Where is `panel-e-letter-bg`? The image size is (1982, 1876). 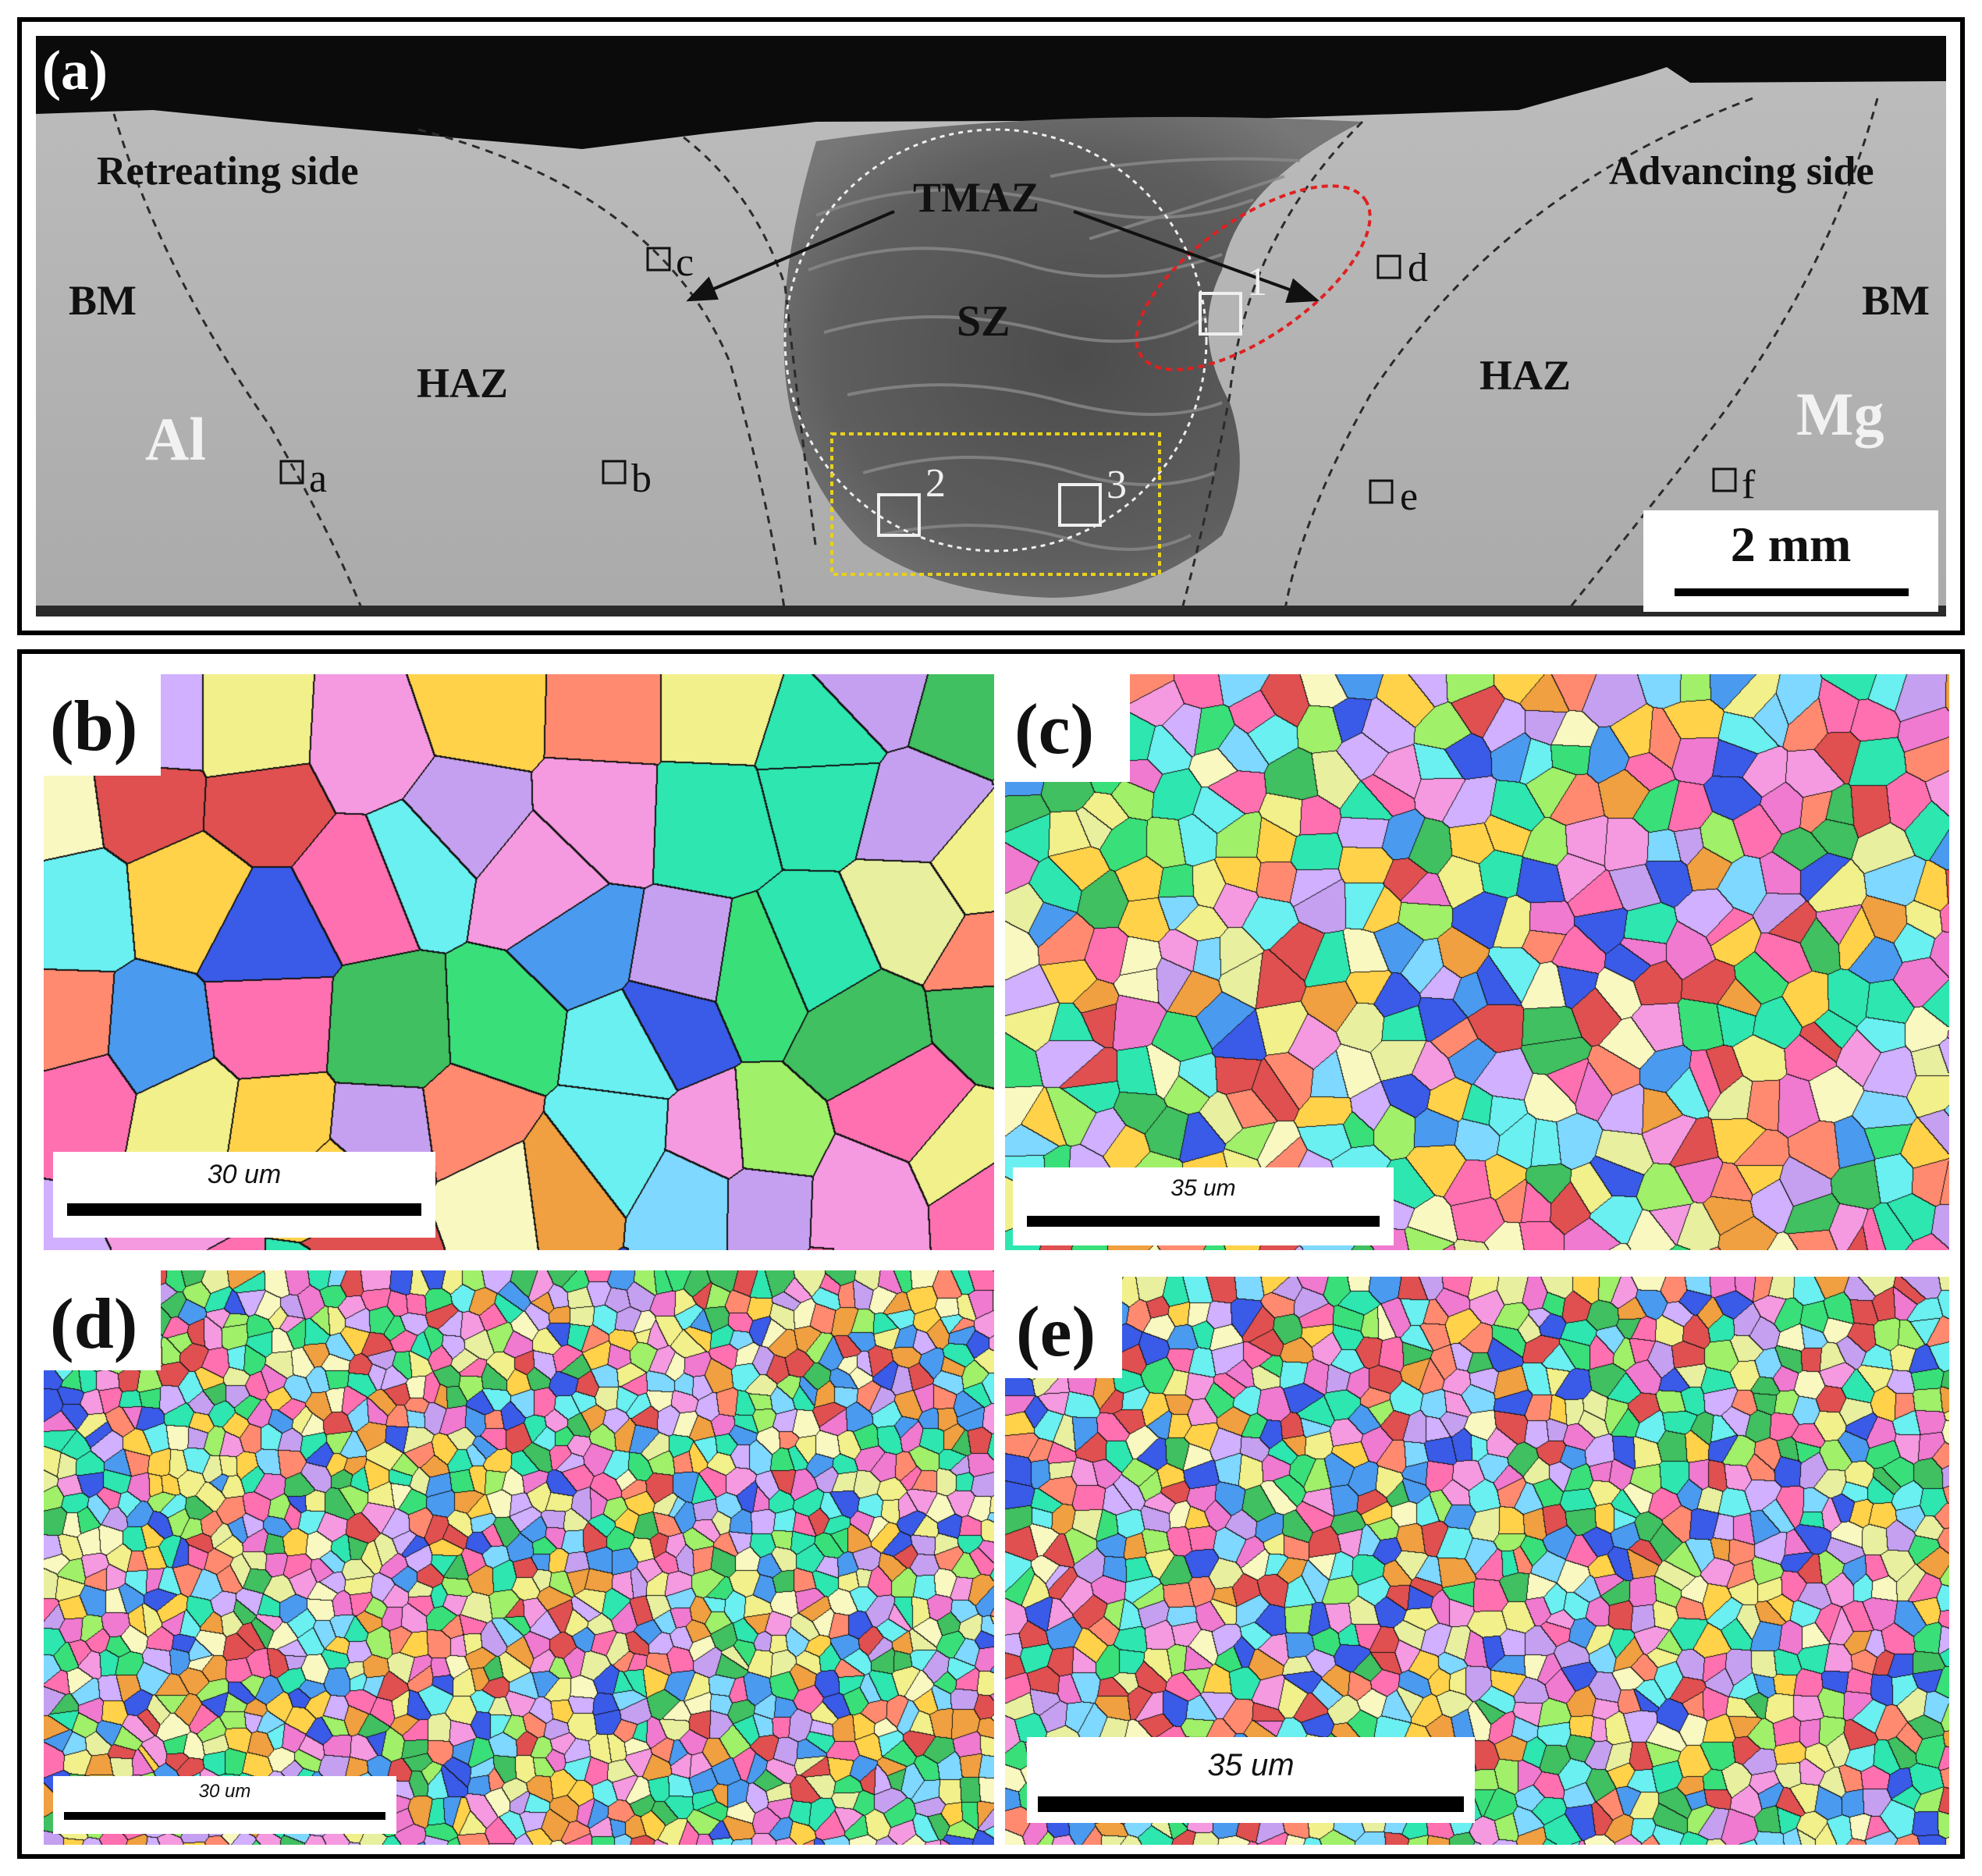 panel-e-letter-bg is located at coordinates (1063, 1327).